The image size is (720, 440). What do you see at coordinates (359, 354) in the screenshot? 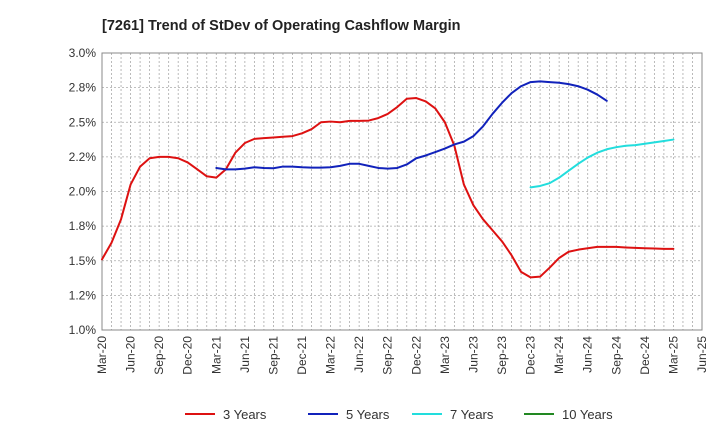
I see `x-tick-label: Jun-22` at bounding box center [359, 354].